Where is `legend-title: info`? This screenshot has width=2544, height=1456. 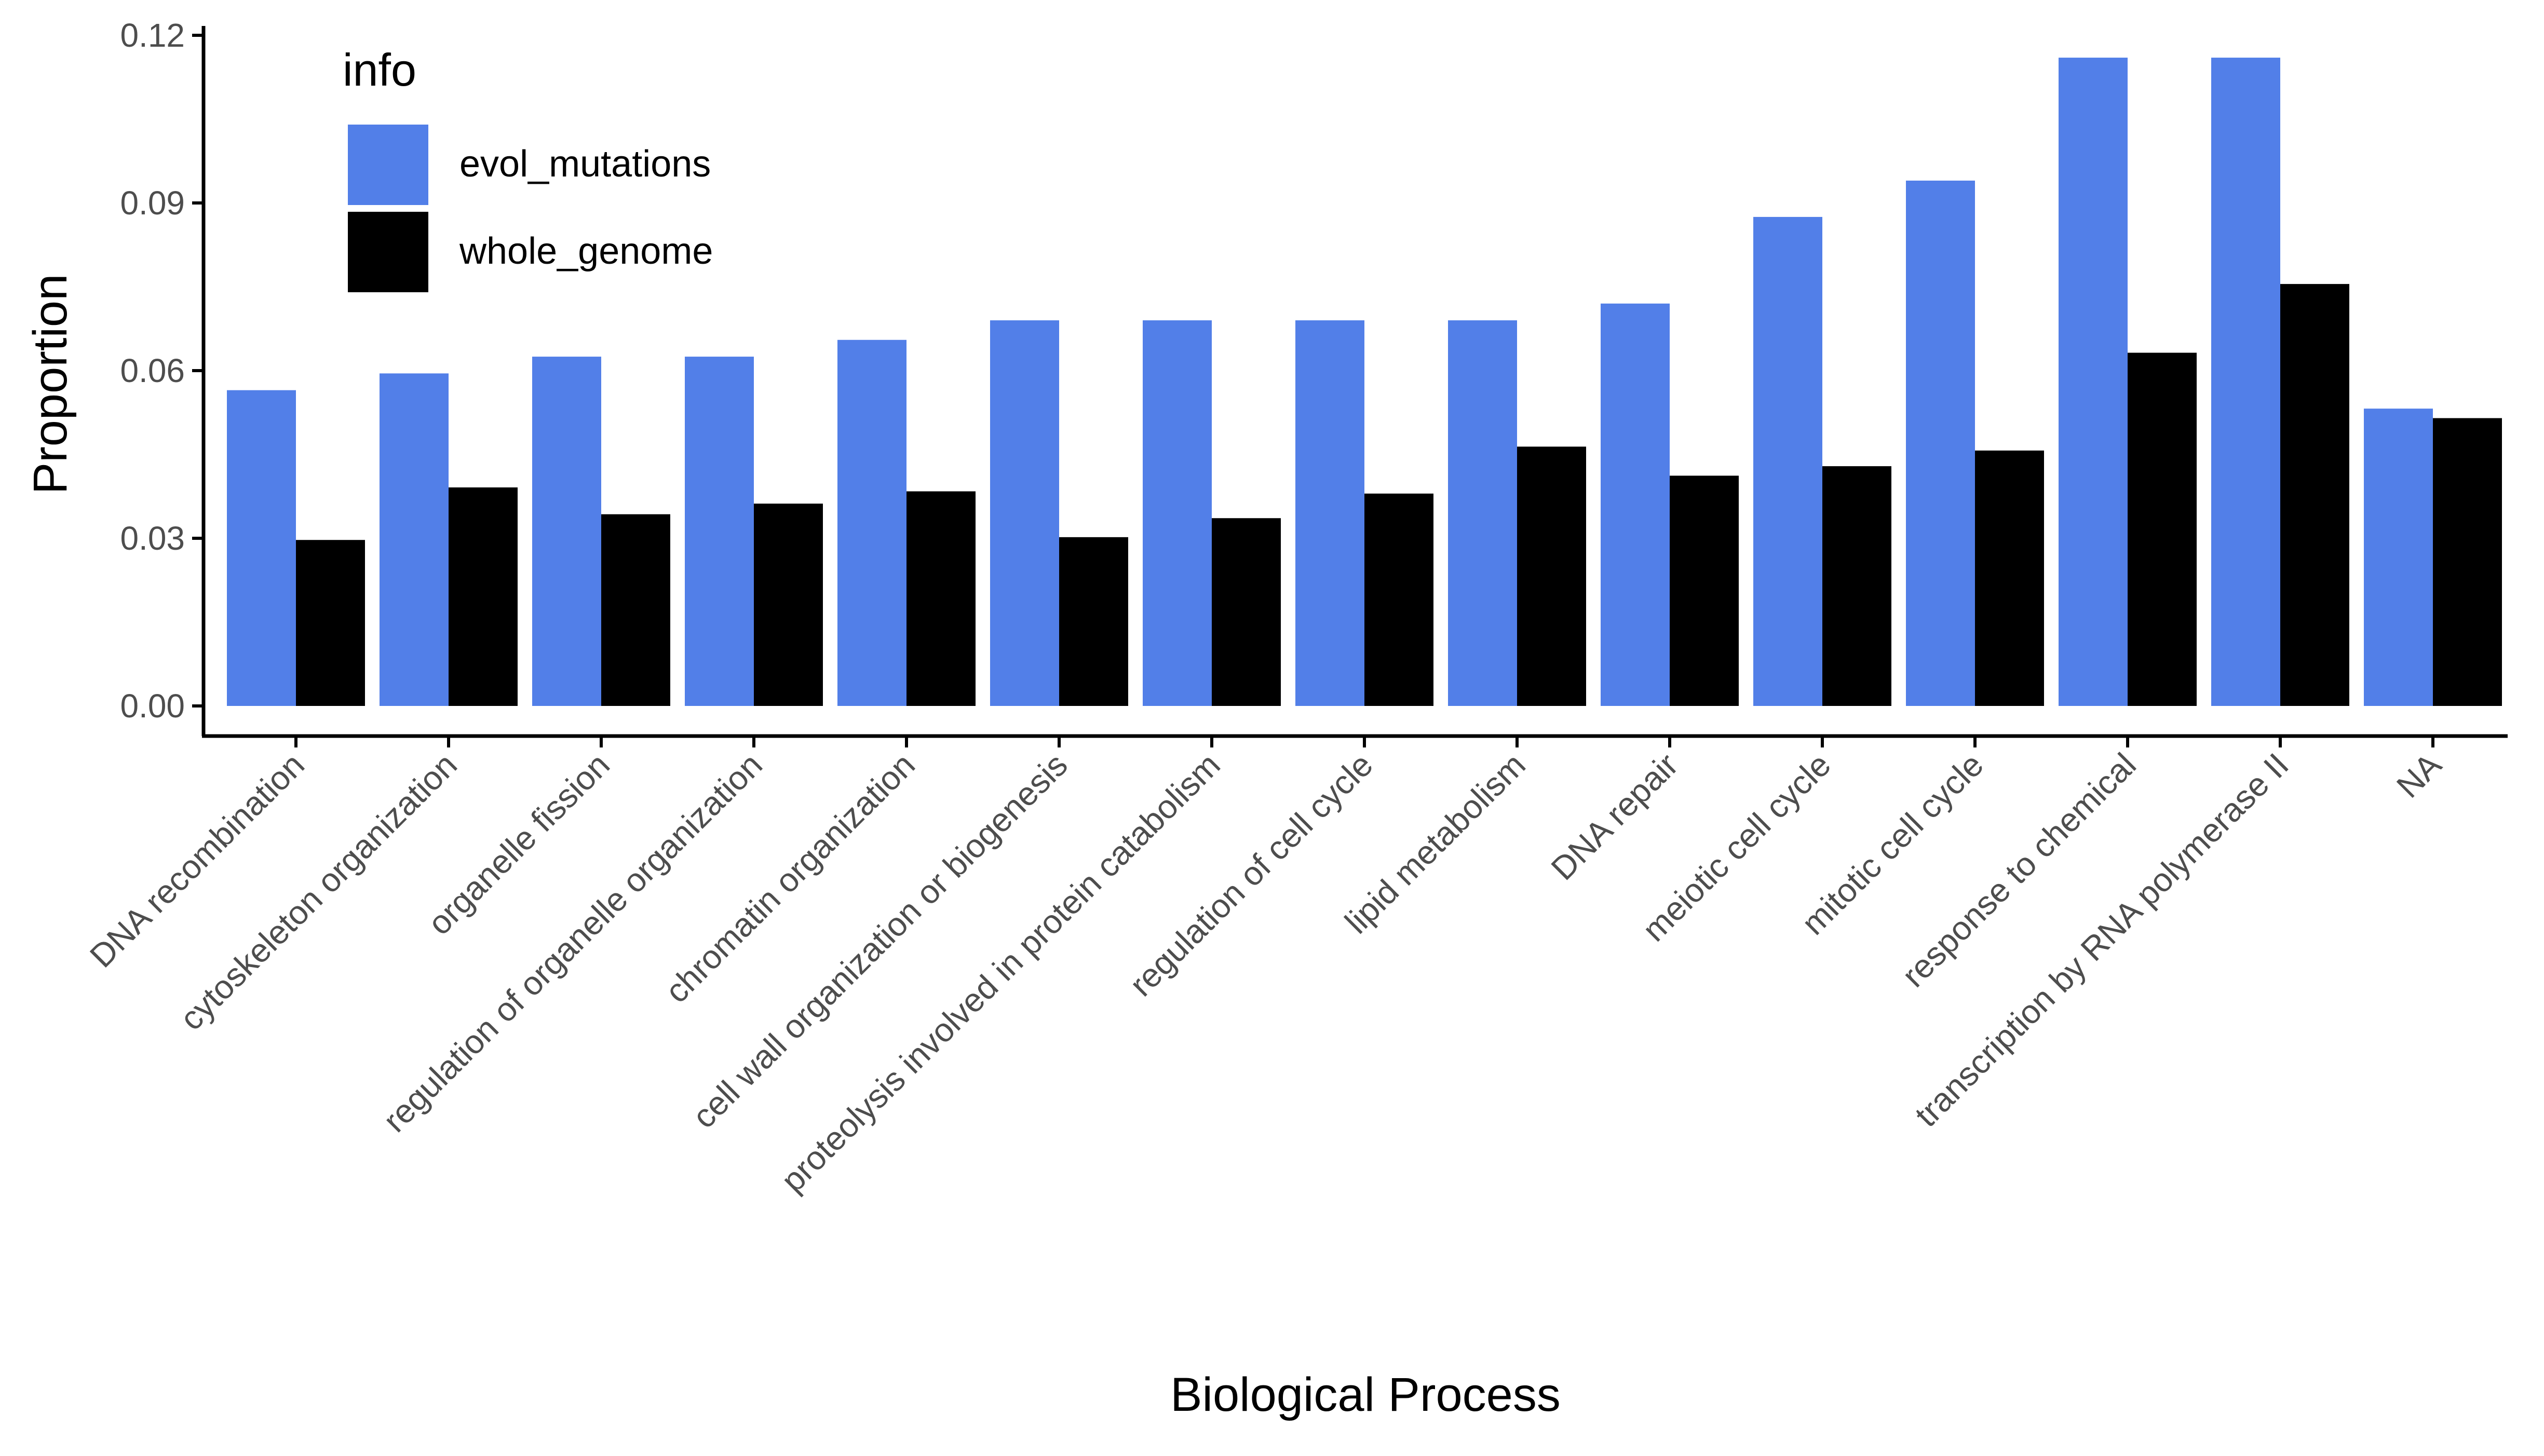
legend-title: info is located at coordinates (379, 70).